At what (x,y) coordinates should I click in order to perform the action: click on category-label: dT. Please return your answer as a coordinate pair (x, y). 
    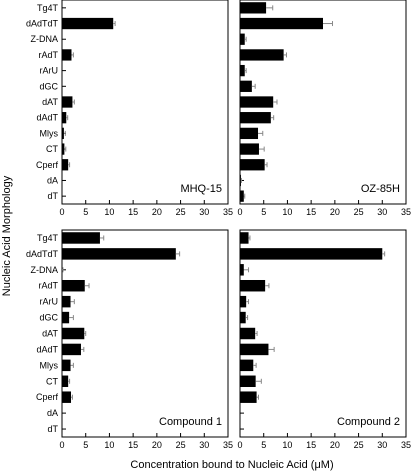
    Looking at the image, I should click on (52, 429).